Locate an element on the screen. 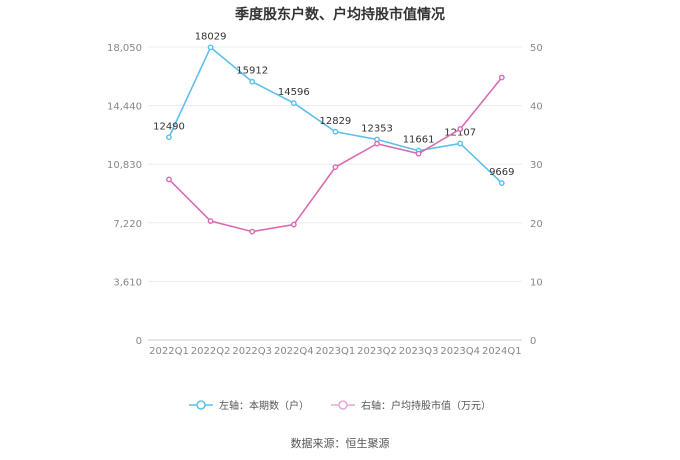  legend-label-households: 左轴：本期数（户） is located at coordinates (264, 406).